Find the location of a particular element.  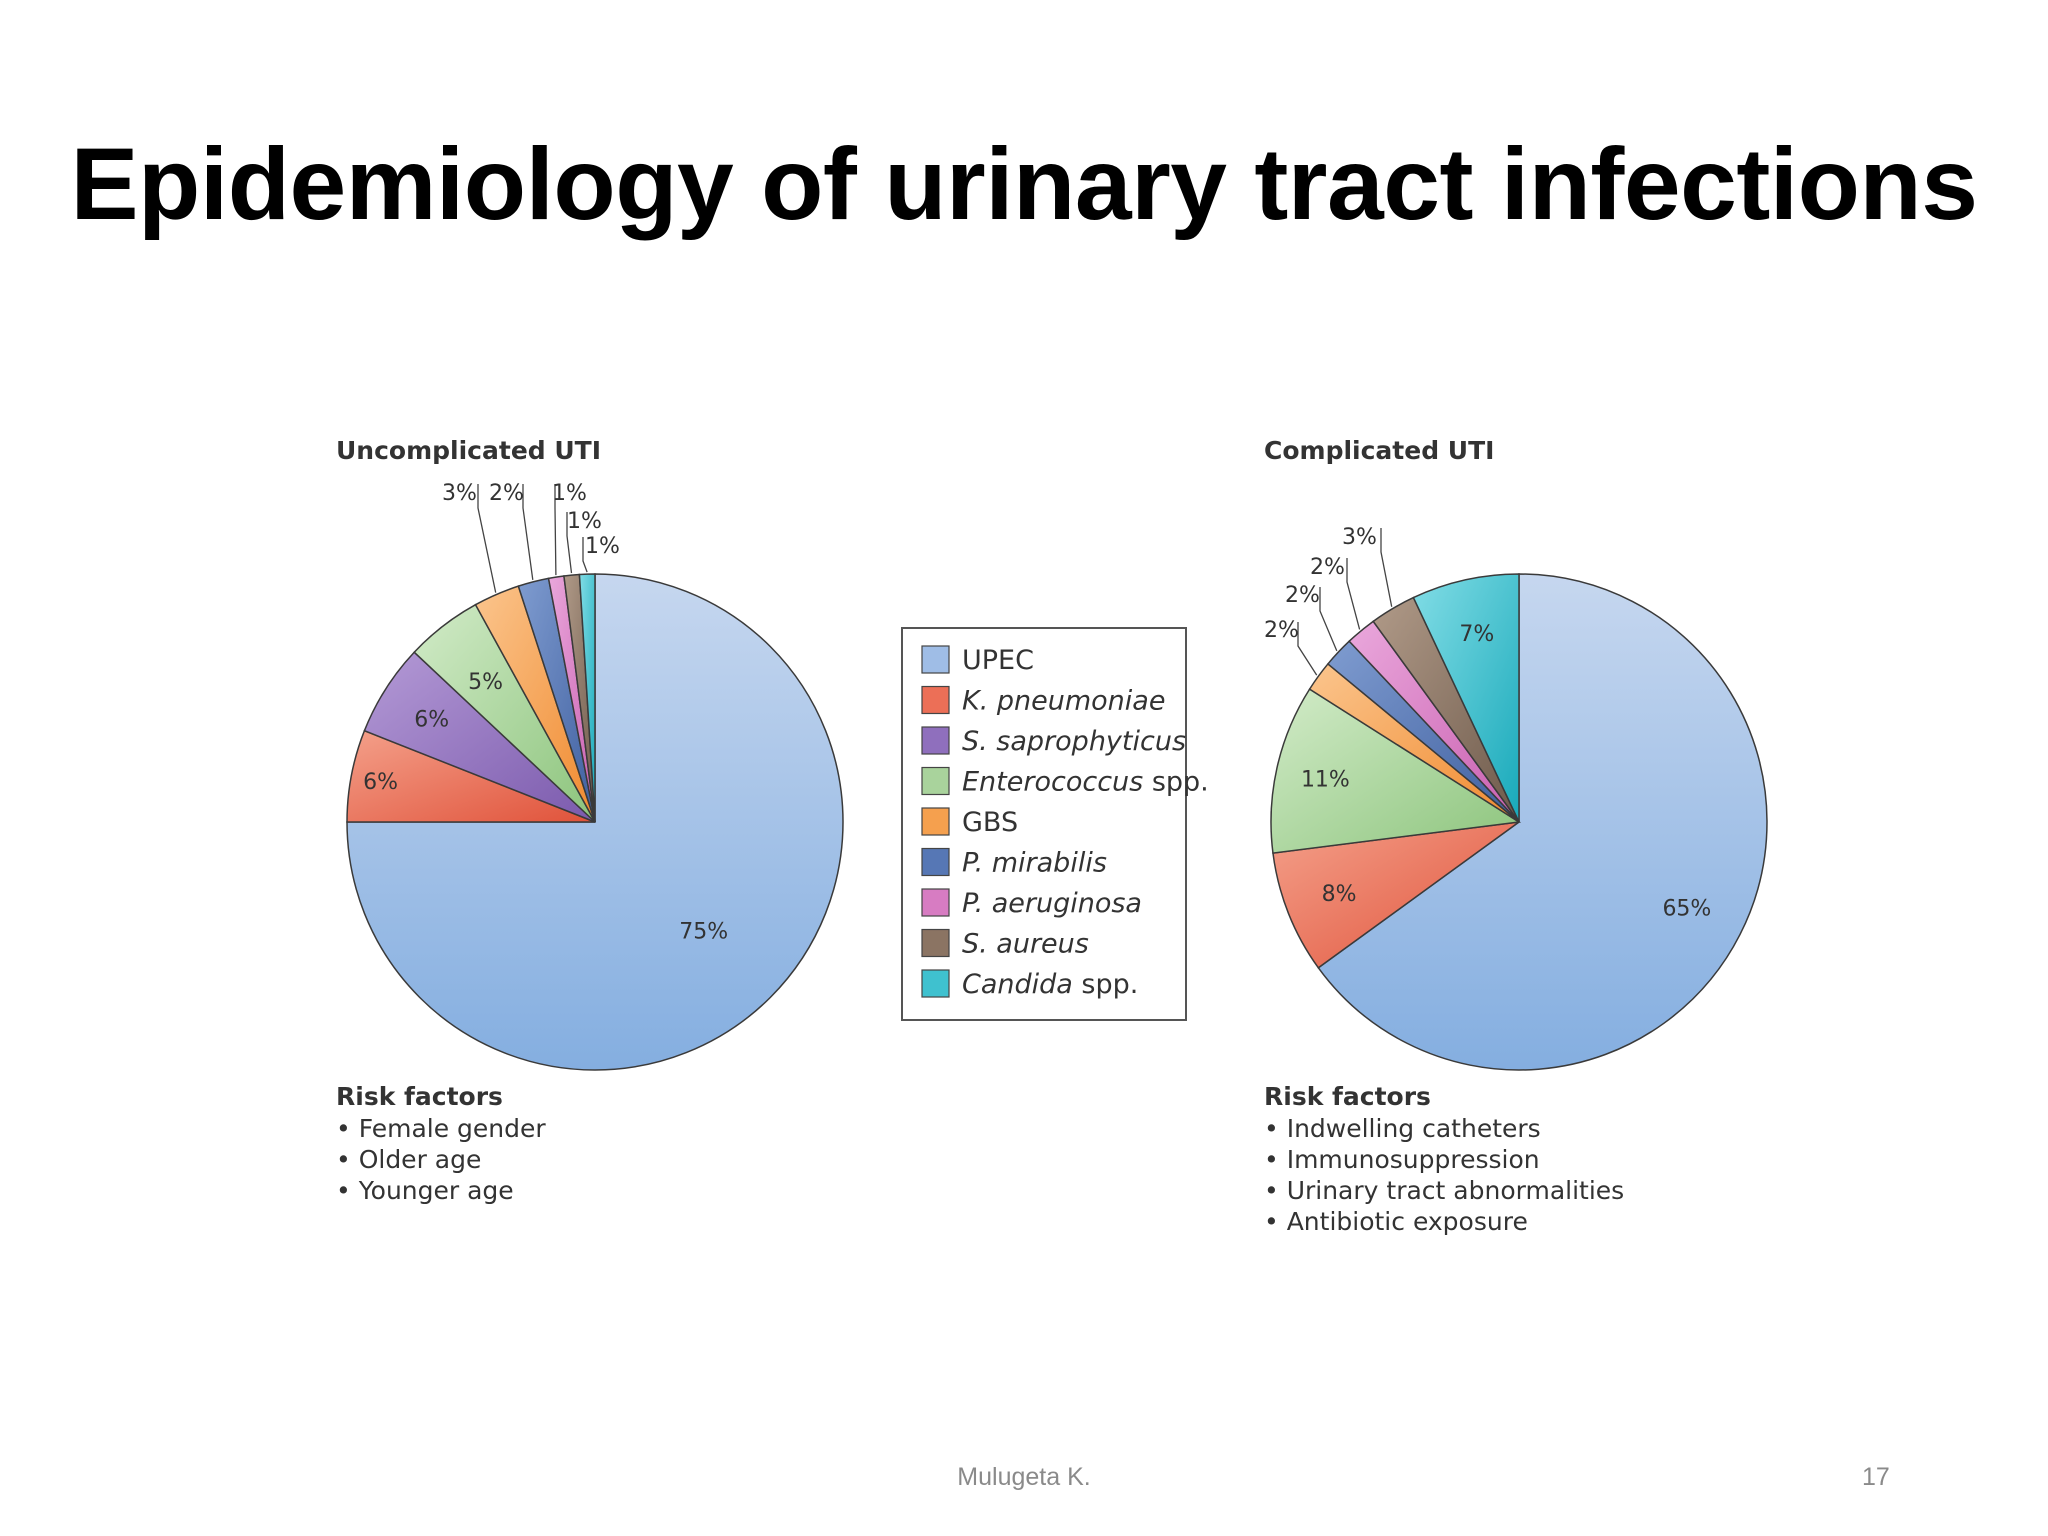

risk-factor-item: • Indwelling catheters is located at coordinates (1402, 1128).